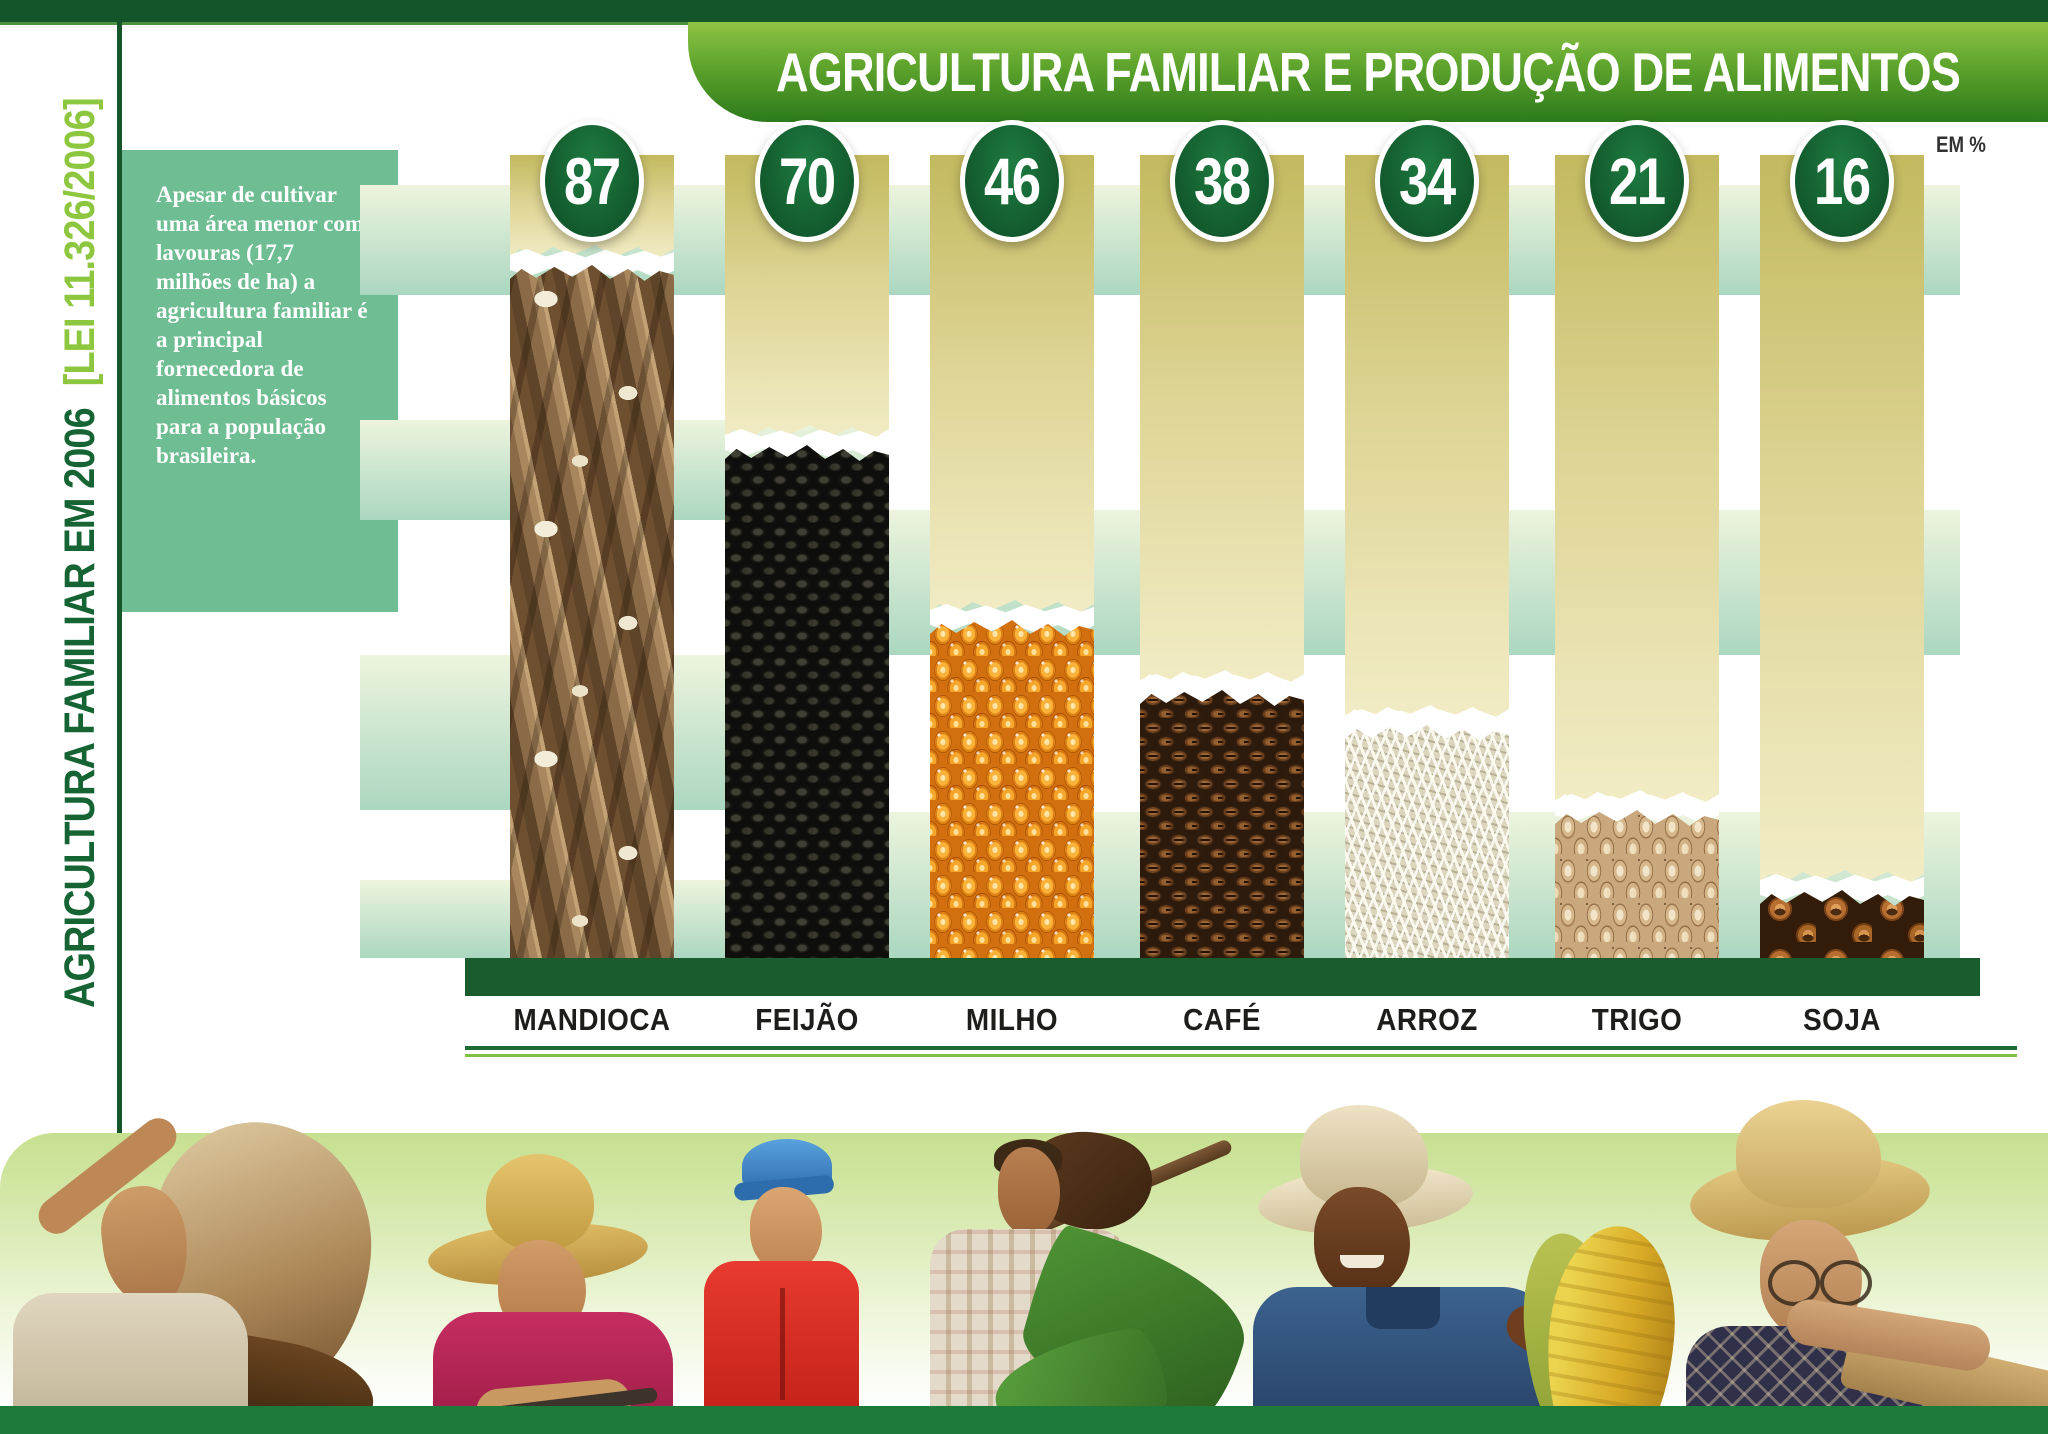  What do you see at coordinates (1241, 1055) in the screenshot?
I see `divider-line-light` at bounding box center [1241, 1055].